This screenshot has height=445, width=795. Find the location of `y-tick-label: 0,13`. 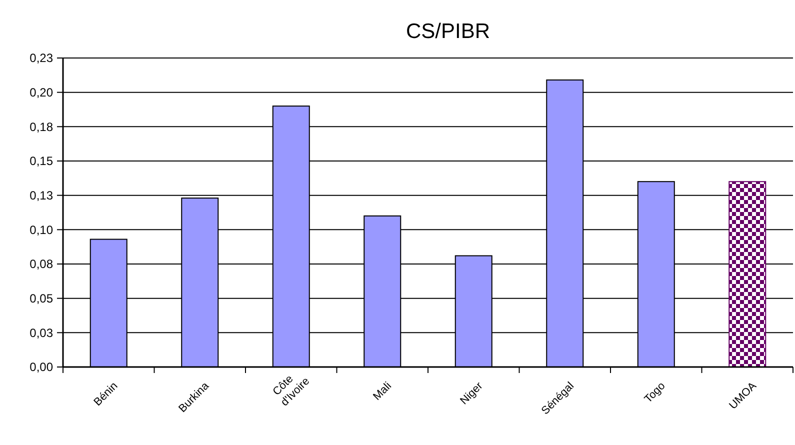

y-tick-label: 0,13 is located at coordinates (42, 195).